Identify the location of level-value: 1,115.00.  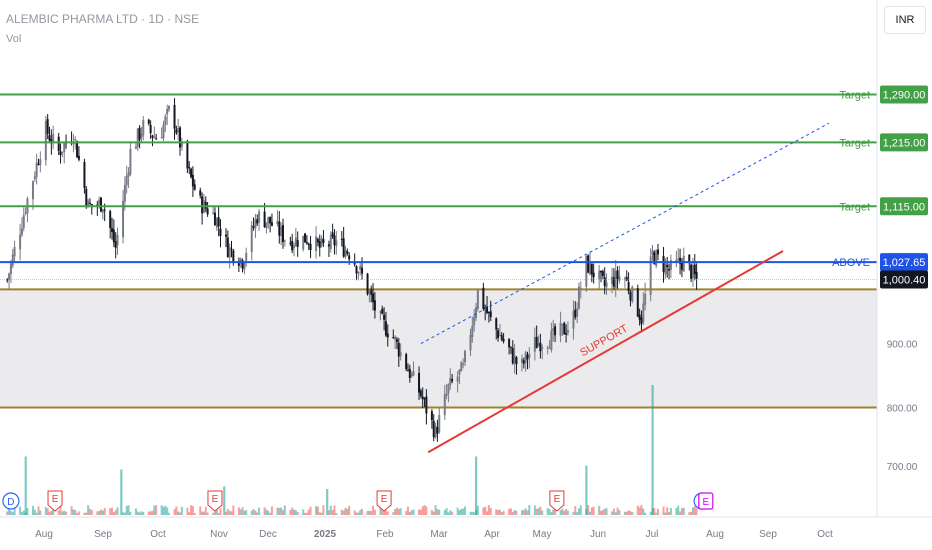
(904, 207).